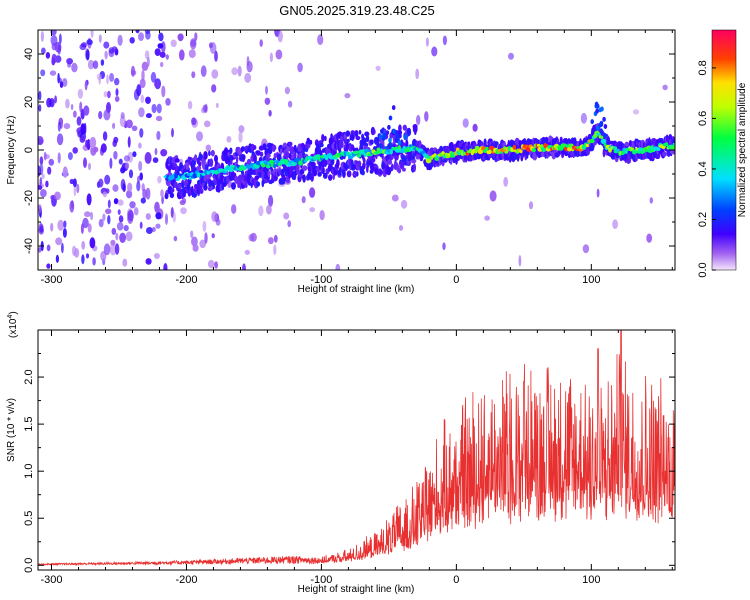 This screenshot has height=600, width=750. Describe the element at coordinates (29, 376) in the screenshot. I see `y-tick-label: 2.0` at that location.